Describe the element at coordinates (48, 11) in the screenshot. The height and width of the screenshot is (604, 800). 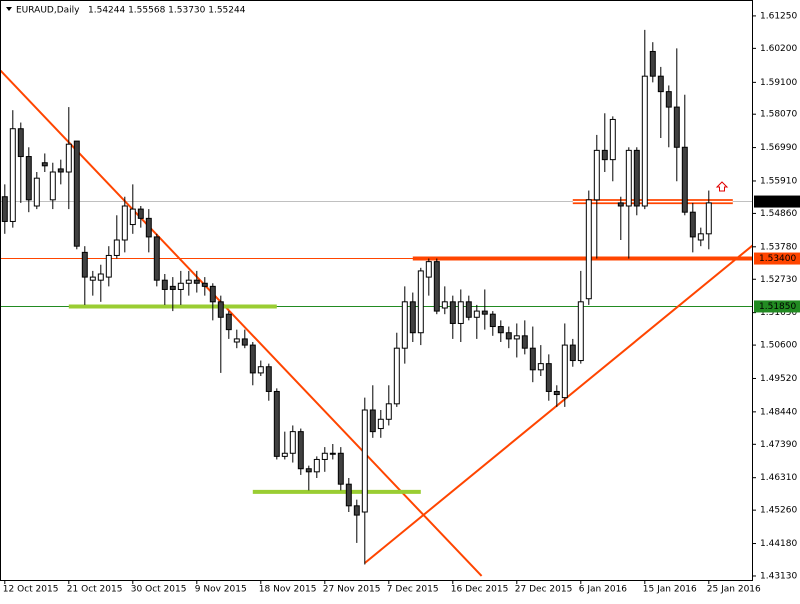
I see `chart-title: EURAUD,Daily` at that location.